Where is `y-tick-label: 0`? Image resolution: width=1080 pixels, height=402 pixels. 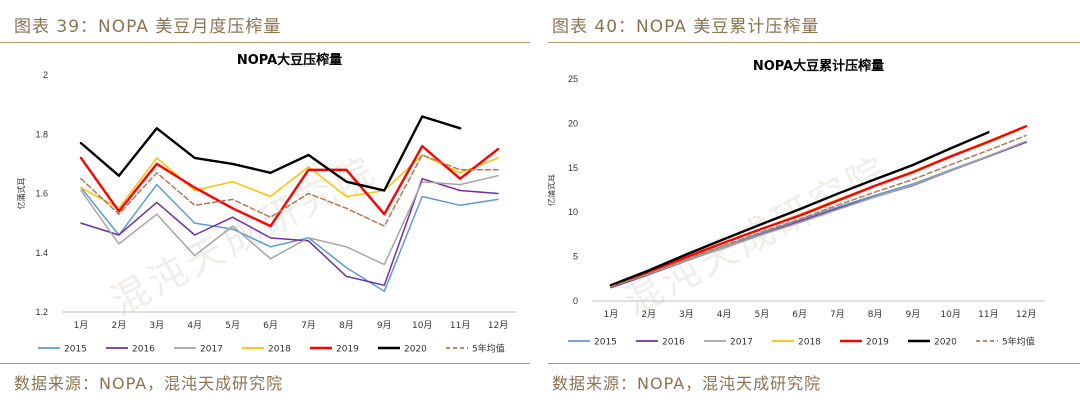 y-tick-label: 0 is located at coordinates (575, 301).